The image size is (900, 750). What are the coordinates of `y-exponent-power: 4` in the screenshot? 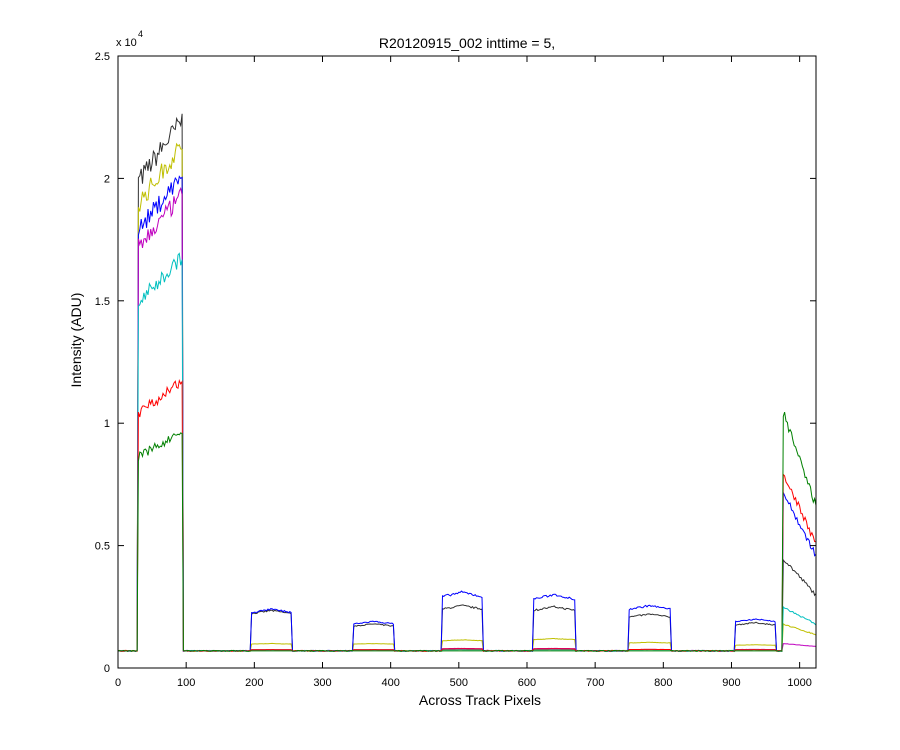 It's located at (140, 34).